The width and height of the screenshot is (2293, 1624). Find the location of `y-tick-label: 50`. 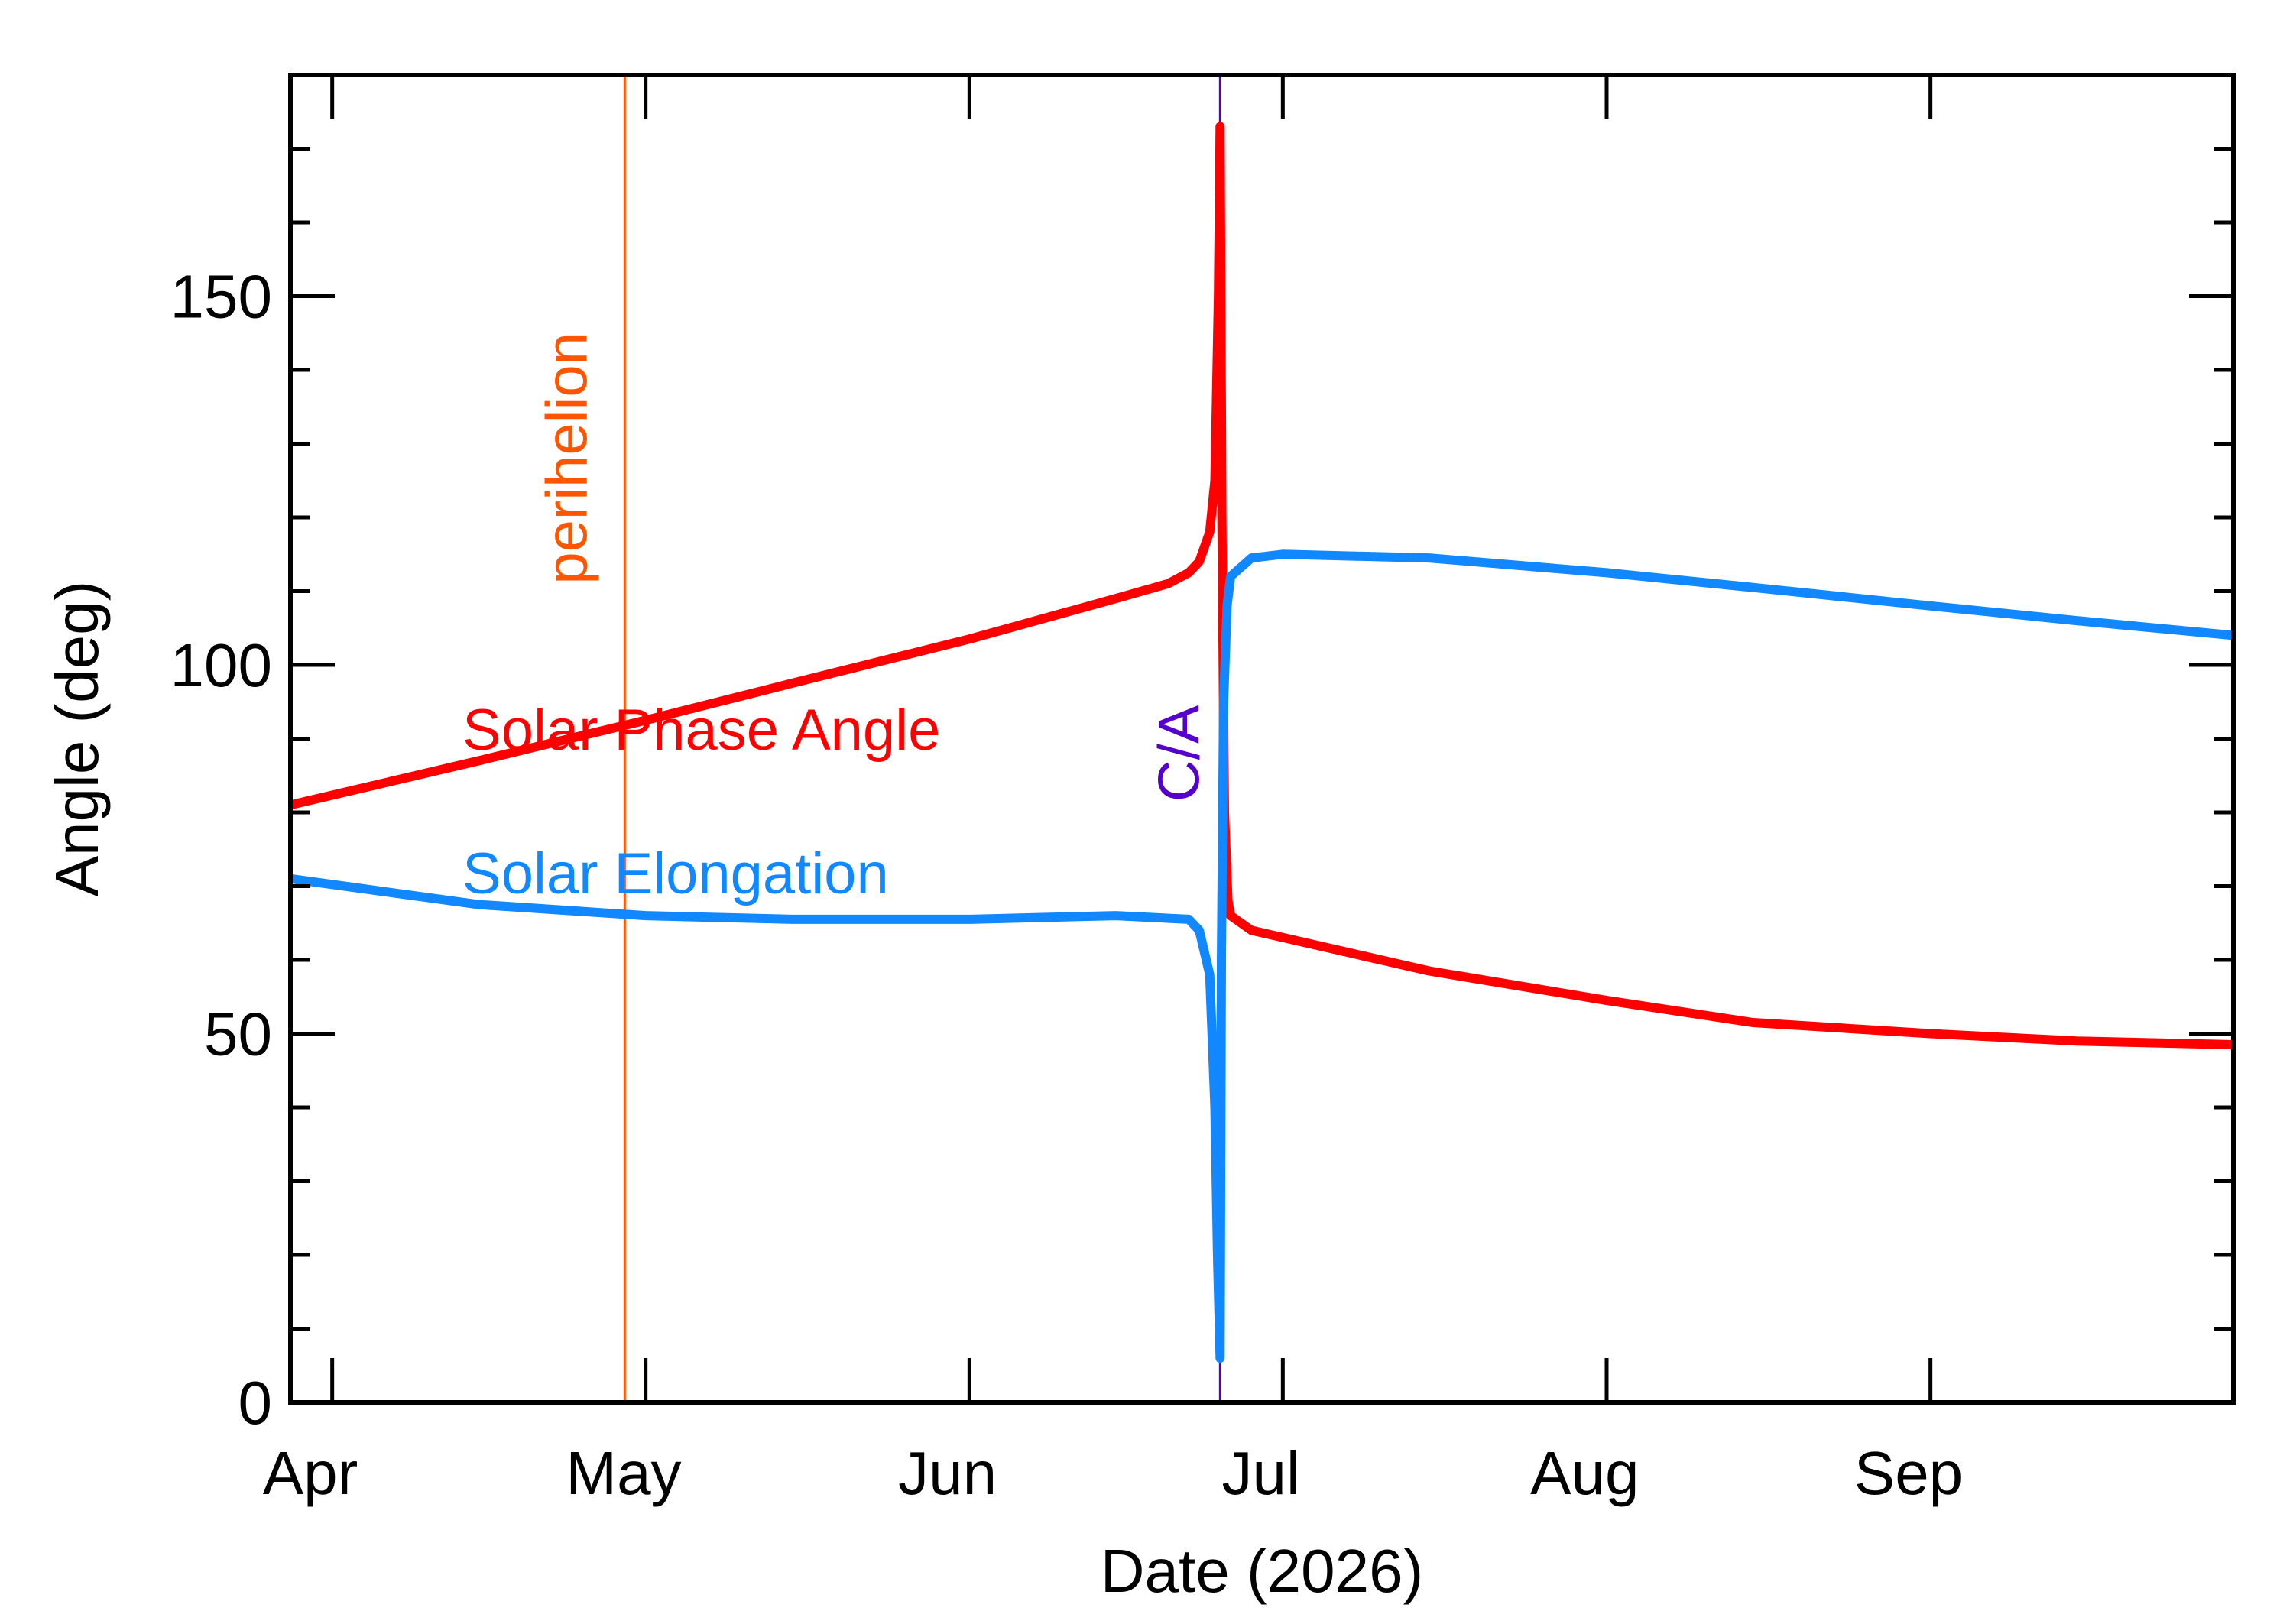

y-tick-label: 50 is located at coordinates (238, 1034).